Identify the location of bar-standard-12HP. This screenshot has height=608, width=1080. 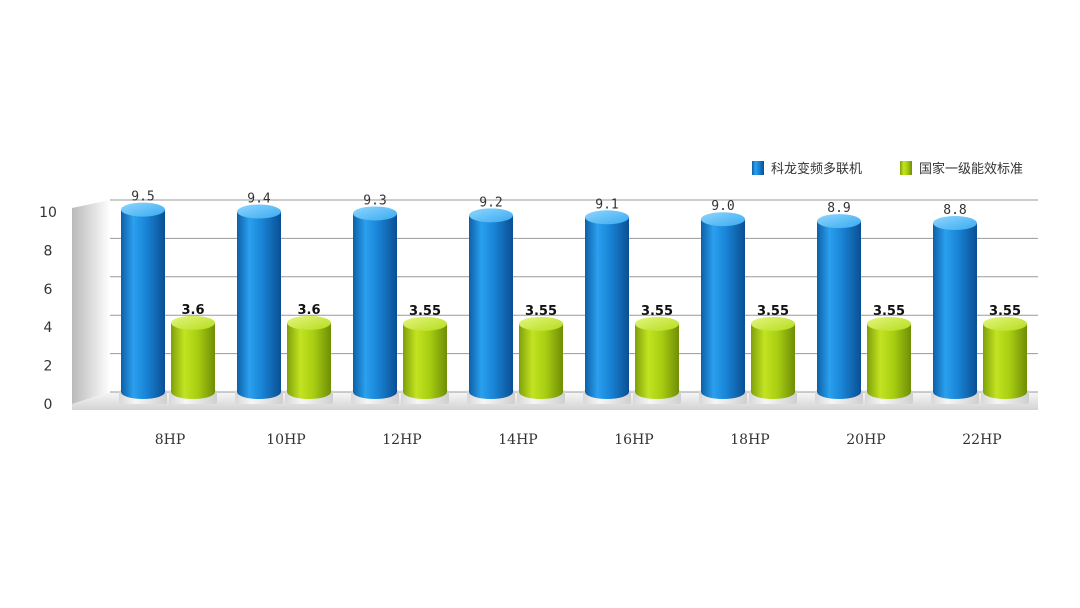
(425, 361).